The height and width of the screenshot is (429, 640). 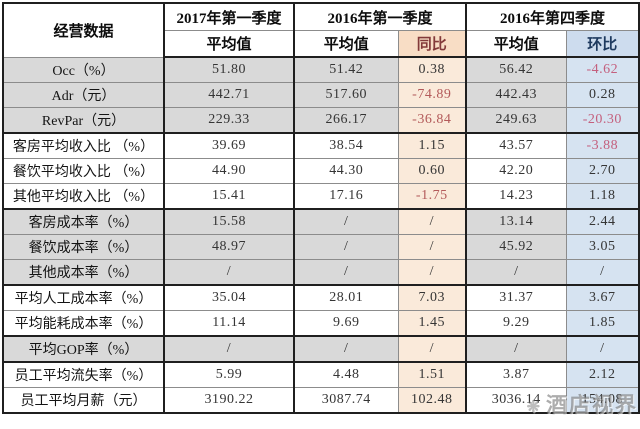 What do you see at coordinates (516, 297) in the screenshot?
I see `avg-2016q4-cell: 31.37` at bounding box center [516, 297].